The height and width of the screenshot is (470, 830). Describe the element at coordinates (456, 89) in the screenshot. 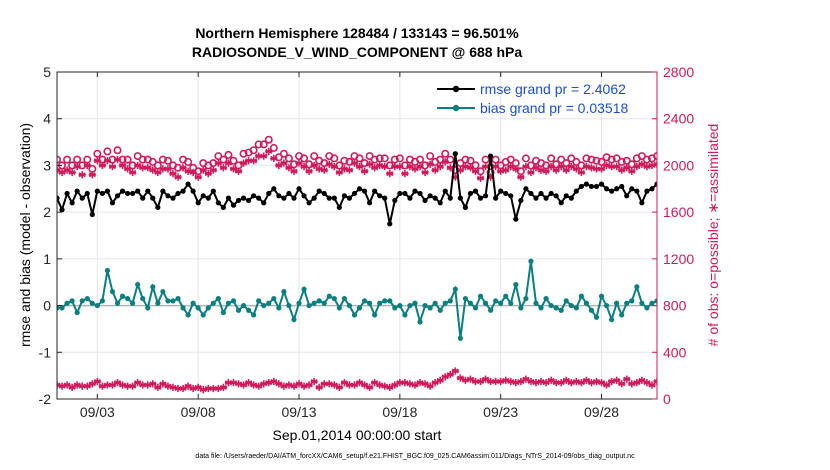

I see `legend-swatch-marker` at that location.